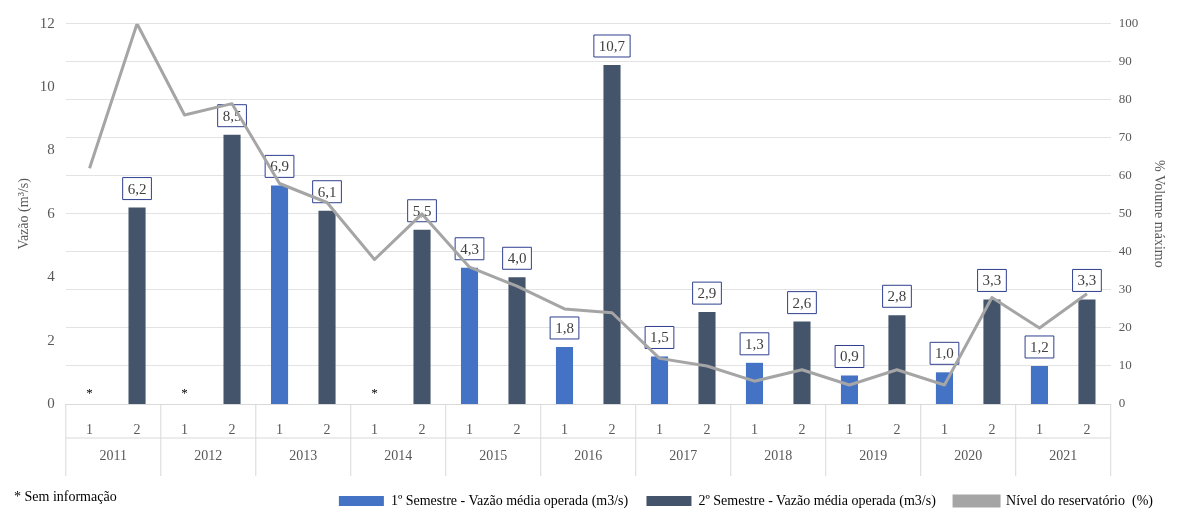 The height and width of the screenshot is (526, 1183). Describe the element at coordinates (47, 86) in the screenshot. I see `y-tick-label: 10` at that location.